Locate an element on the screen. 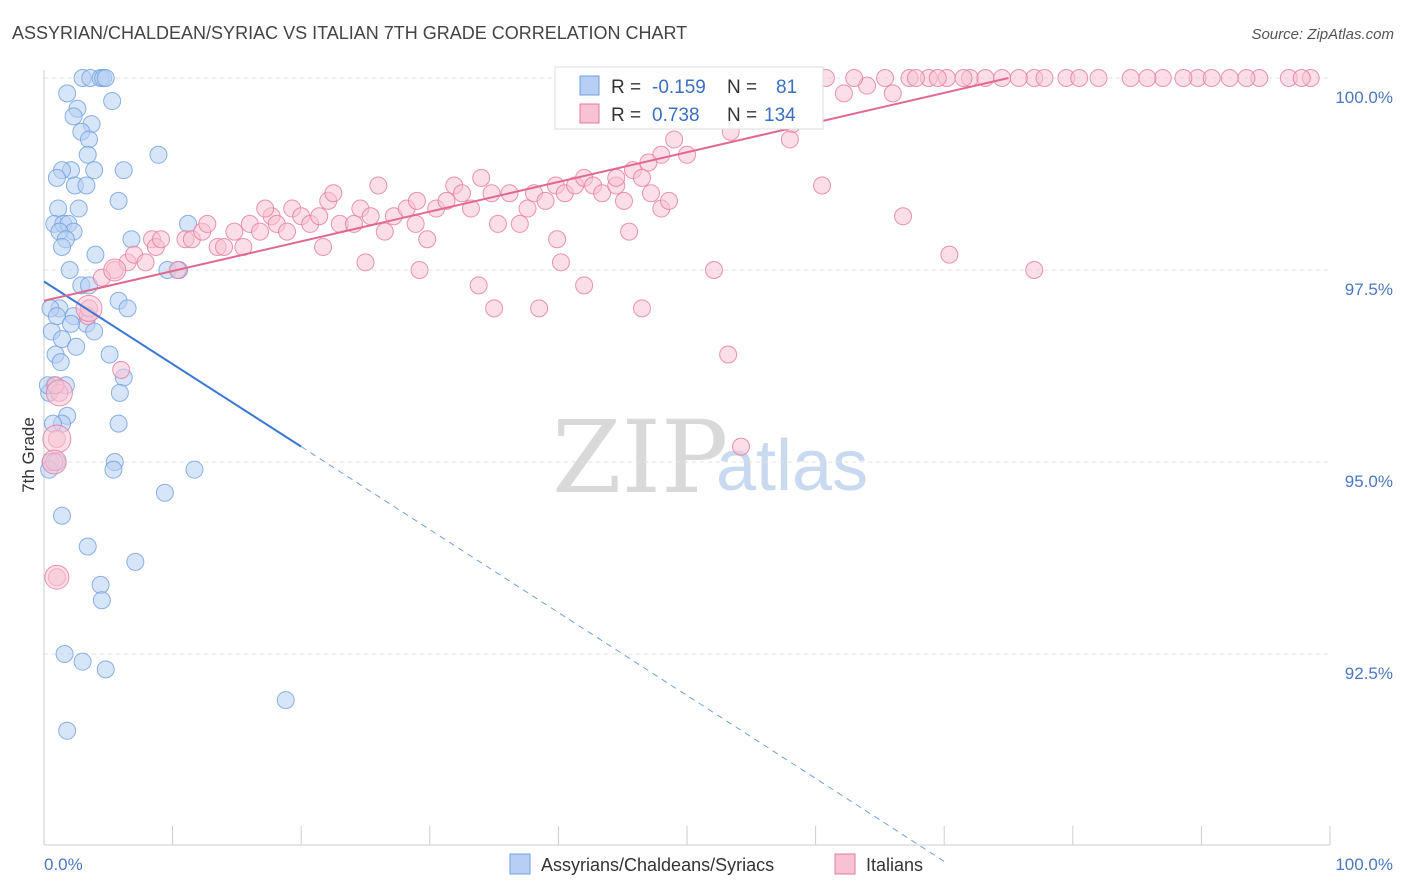  x-tick-label-right: 100.0% is located at coordinates (1364, 864).